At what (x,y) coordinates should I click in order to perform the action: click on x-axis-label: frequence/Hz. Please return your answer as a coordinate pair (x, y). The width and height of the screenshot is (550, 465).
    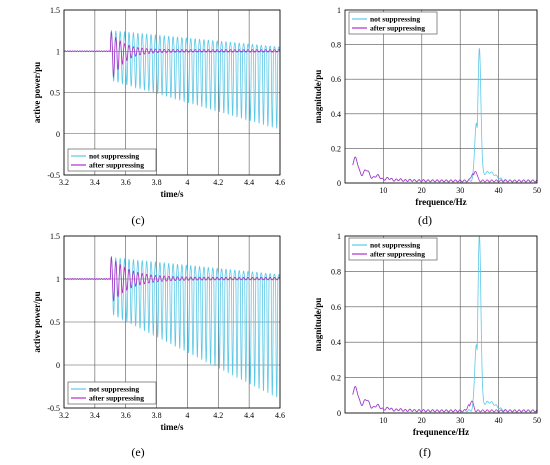
    Looking at the image, I should click on (440, 202).